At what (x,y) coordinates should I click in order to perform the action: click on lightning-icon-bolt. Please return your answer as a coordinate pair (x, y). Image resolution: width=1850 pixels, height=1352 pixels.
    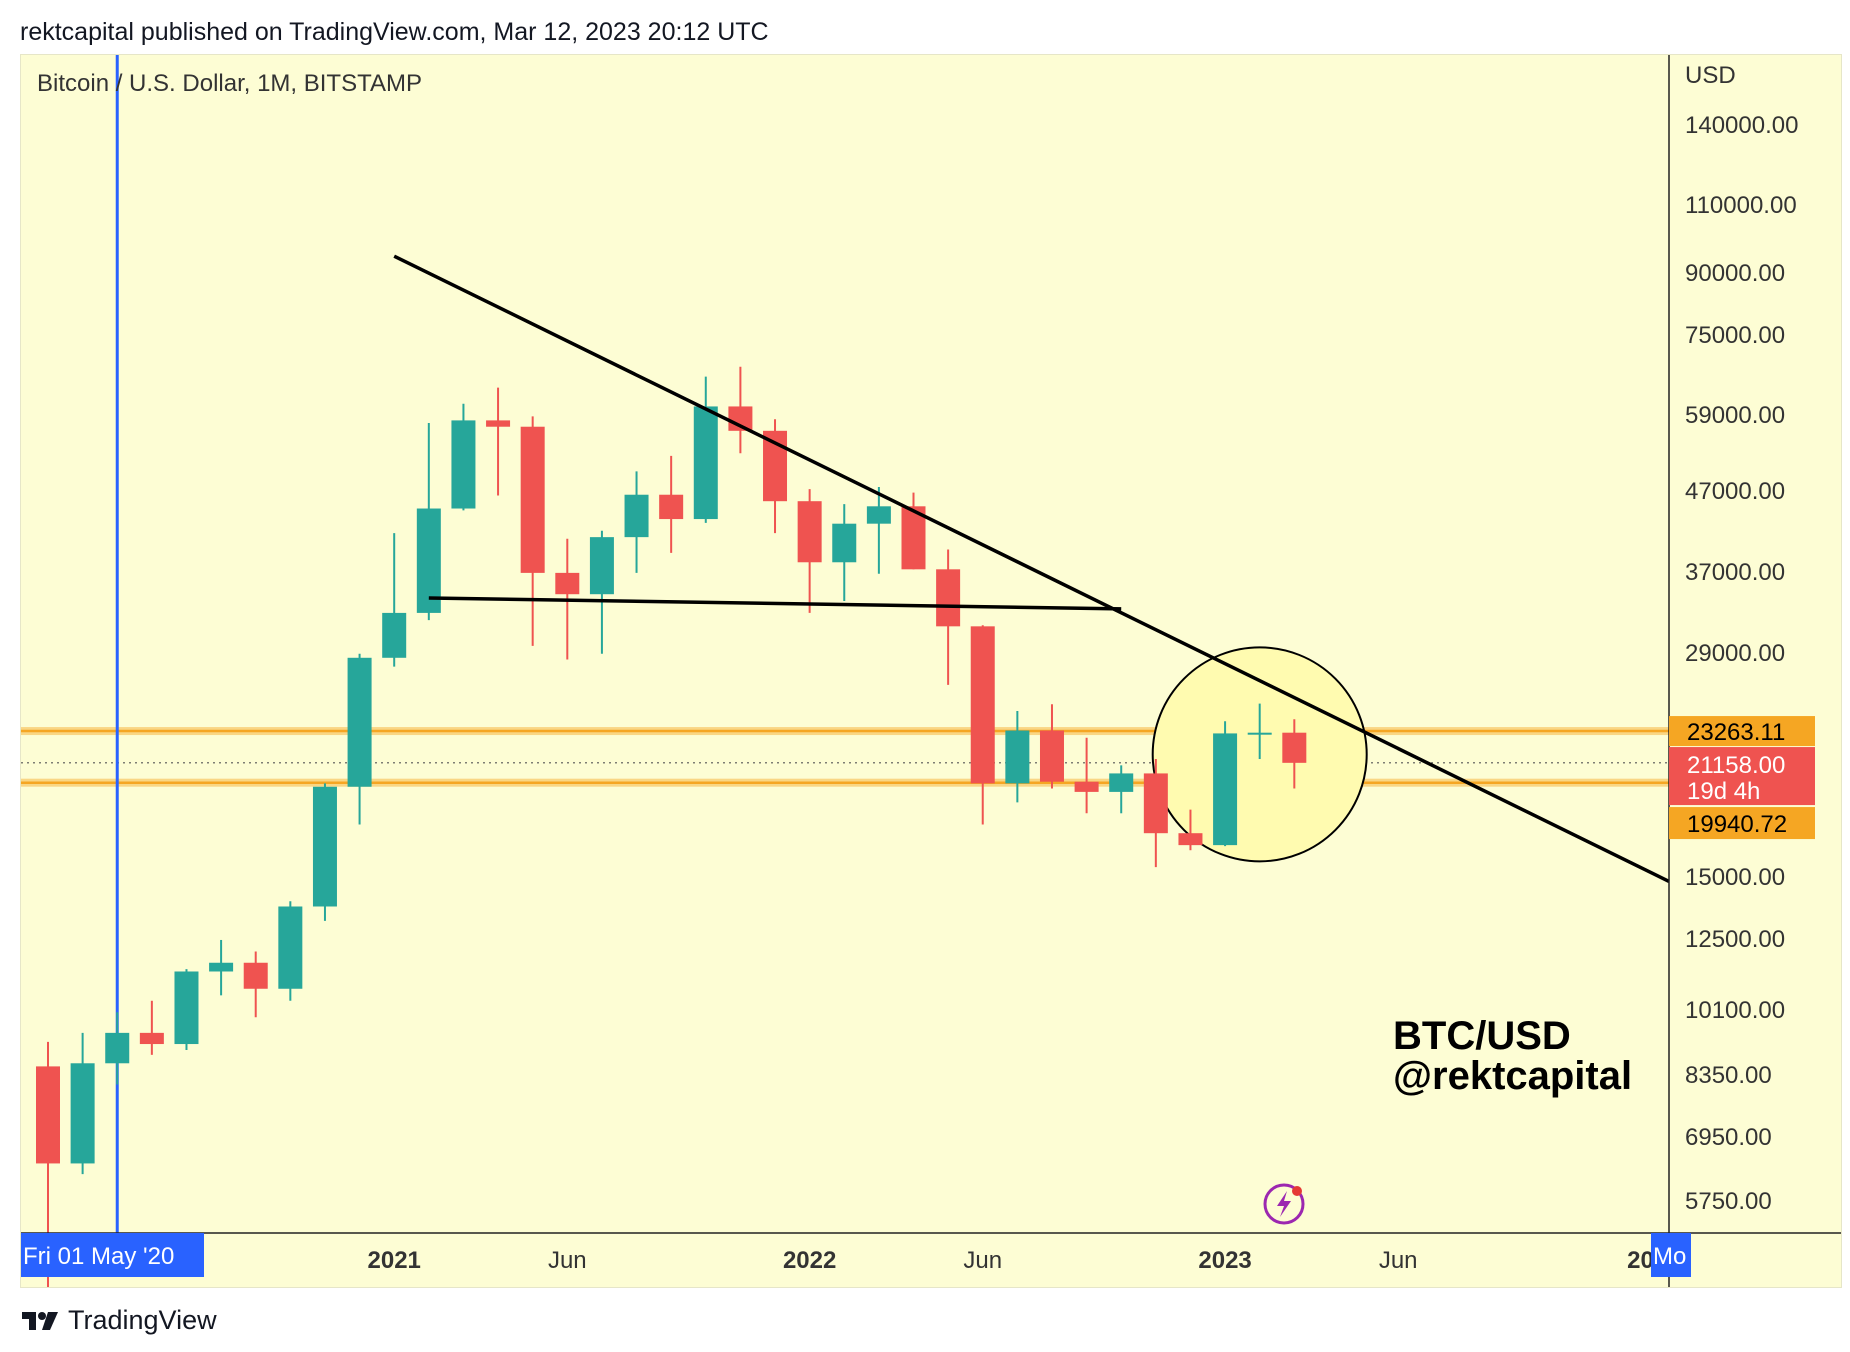
    Looking at the image, I should click on (1284, 1204).